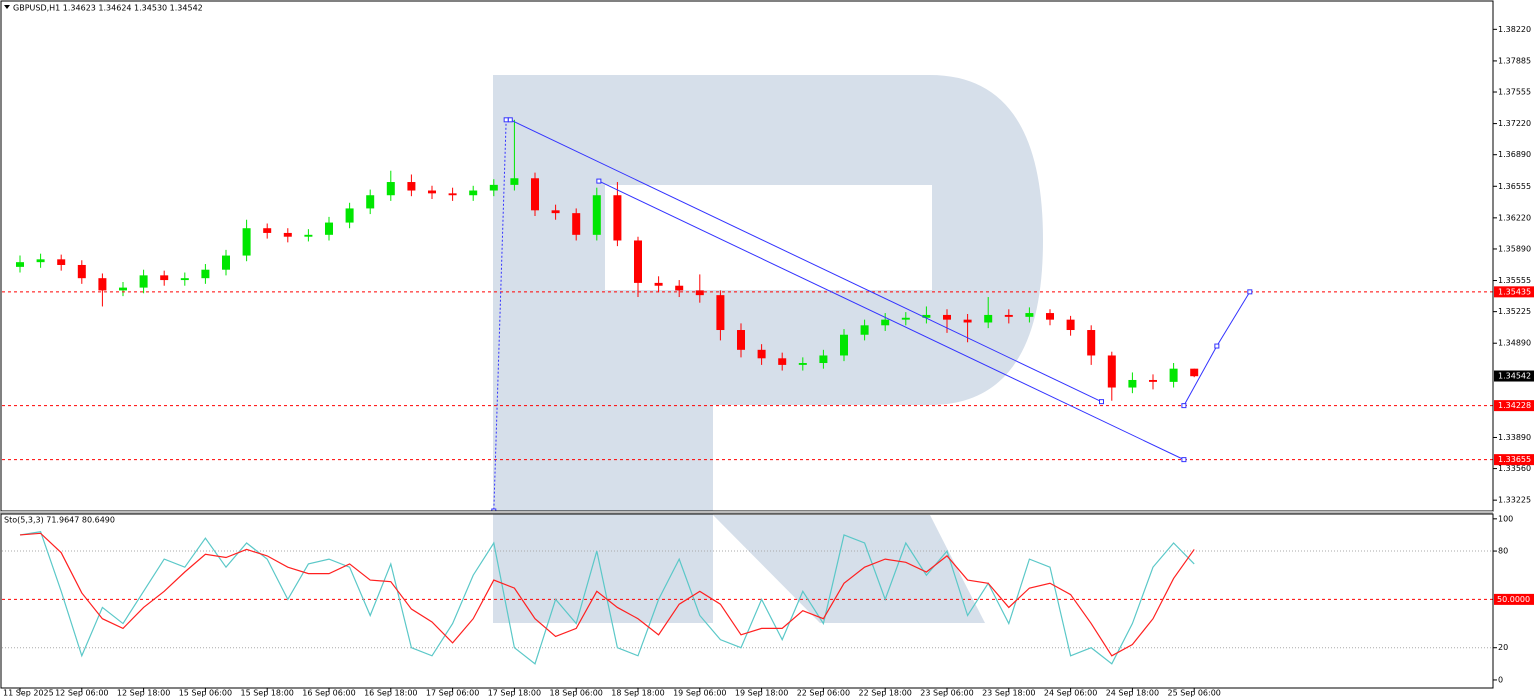  What do you see at coordinates (81, 693) in the screenshot?
I see `x-tick-label: 12 Sep 06:00` at bounding box center [81, 693].